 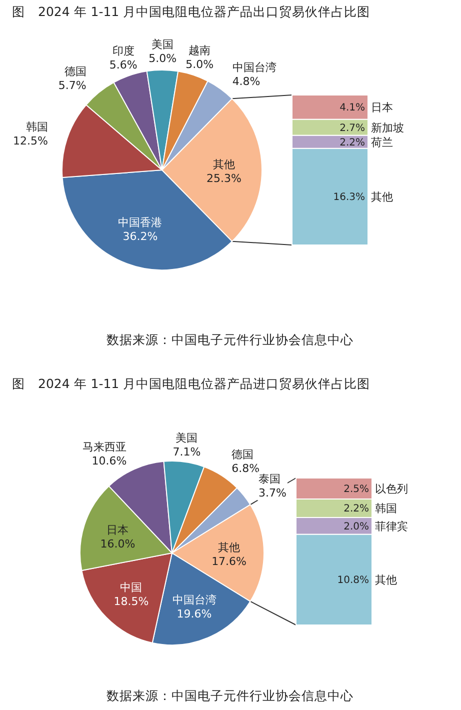 I want to click on data-label: 5.7%, so click(x=72, y=85).